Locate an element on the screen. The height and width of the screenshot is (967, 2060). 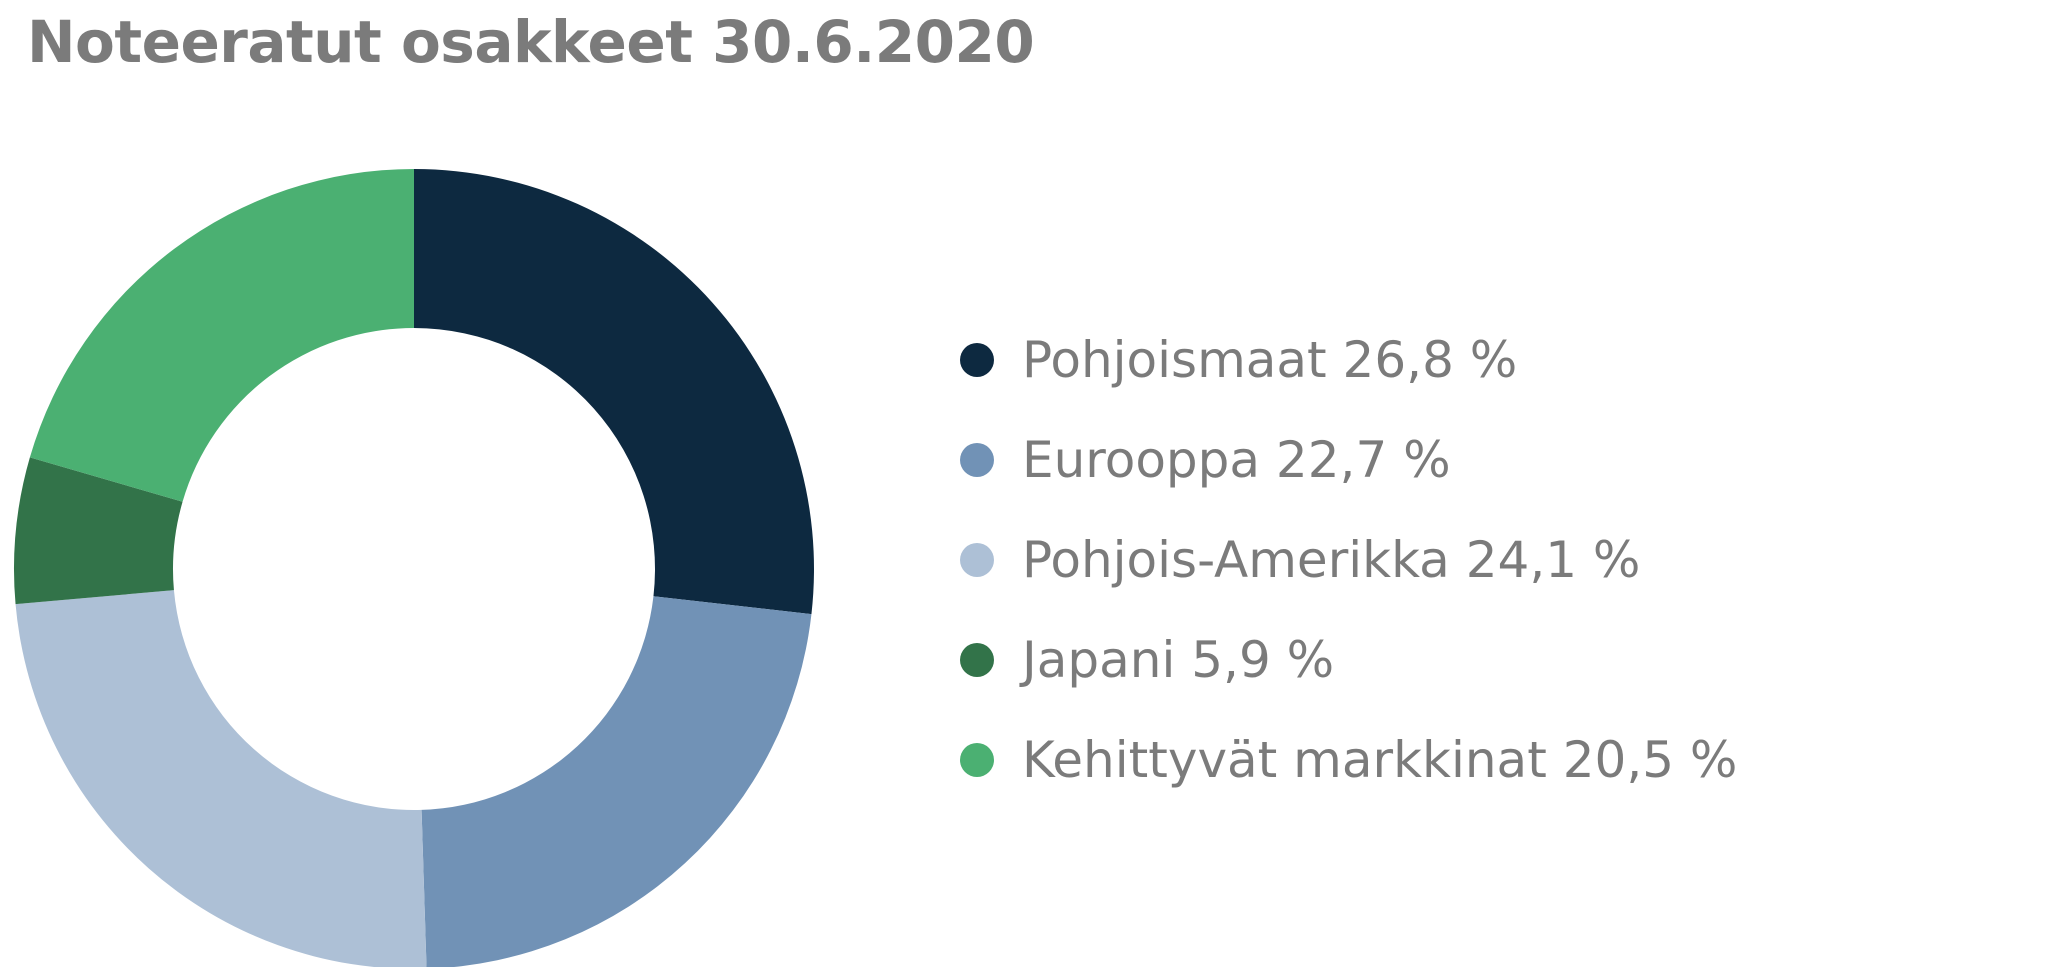
legend-label-3: Pohjois-Amerikka 24,1 % is located at coordinates (1331, 560).